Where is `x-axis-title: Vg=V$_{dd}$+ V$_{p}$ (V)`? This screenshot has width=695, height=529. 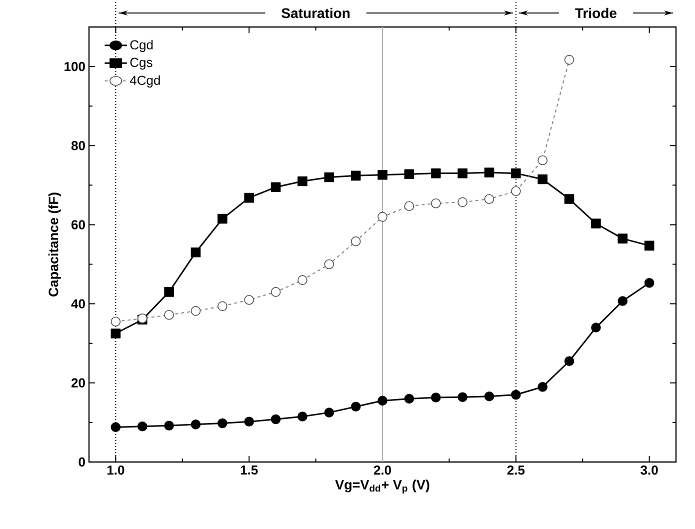 x-axis-title: Vg=V$_{dd}$+ V$_{p}$ (V) is located at coordinates (382, 487).